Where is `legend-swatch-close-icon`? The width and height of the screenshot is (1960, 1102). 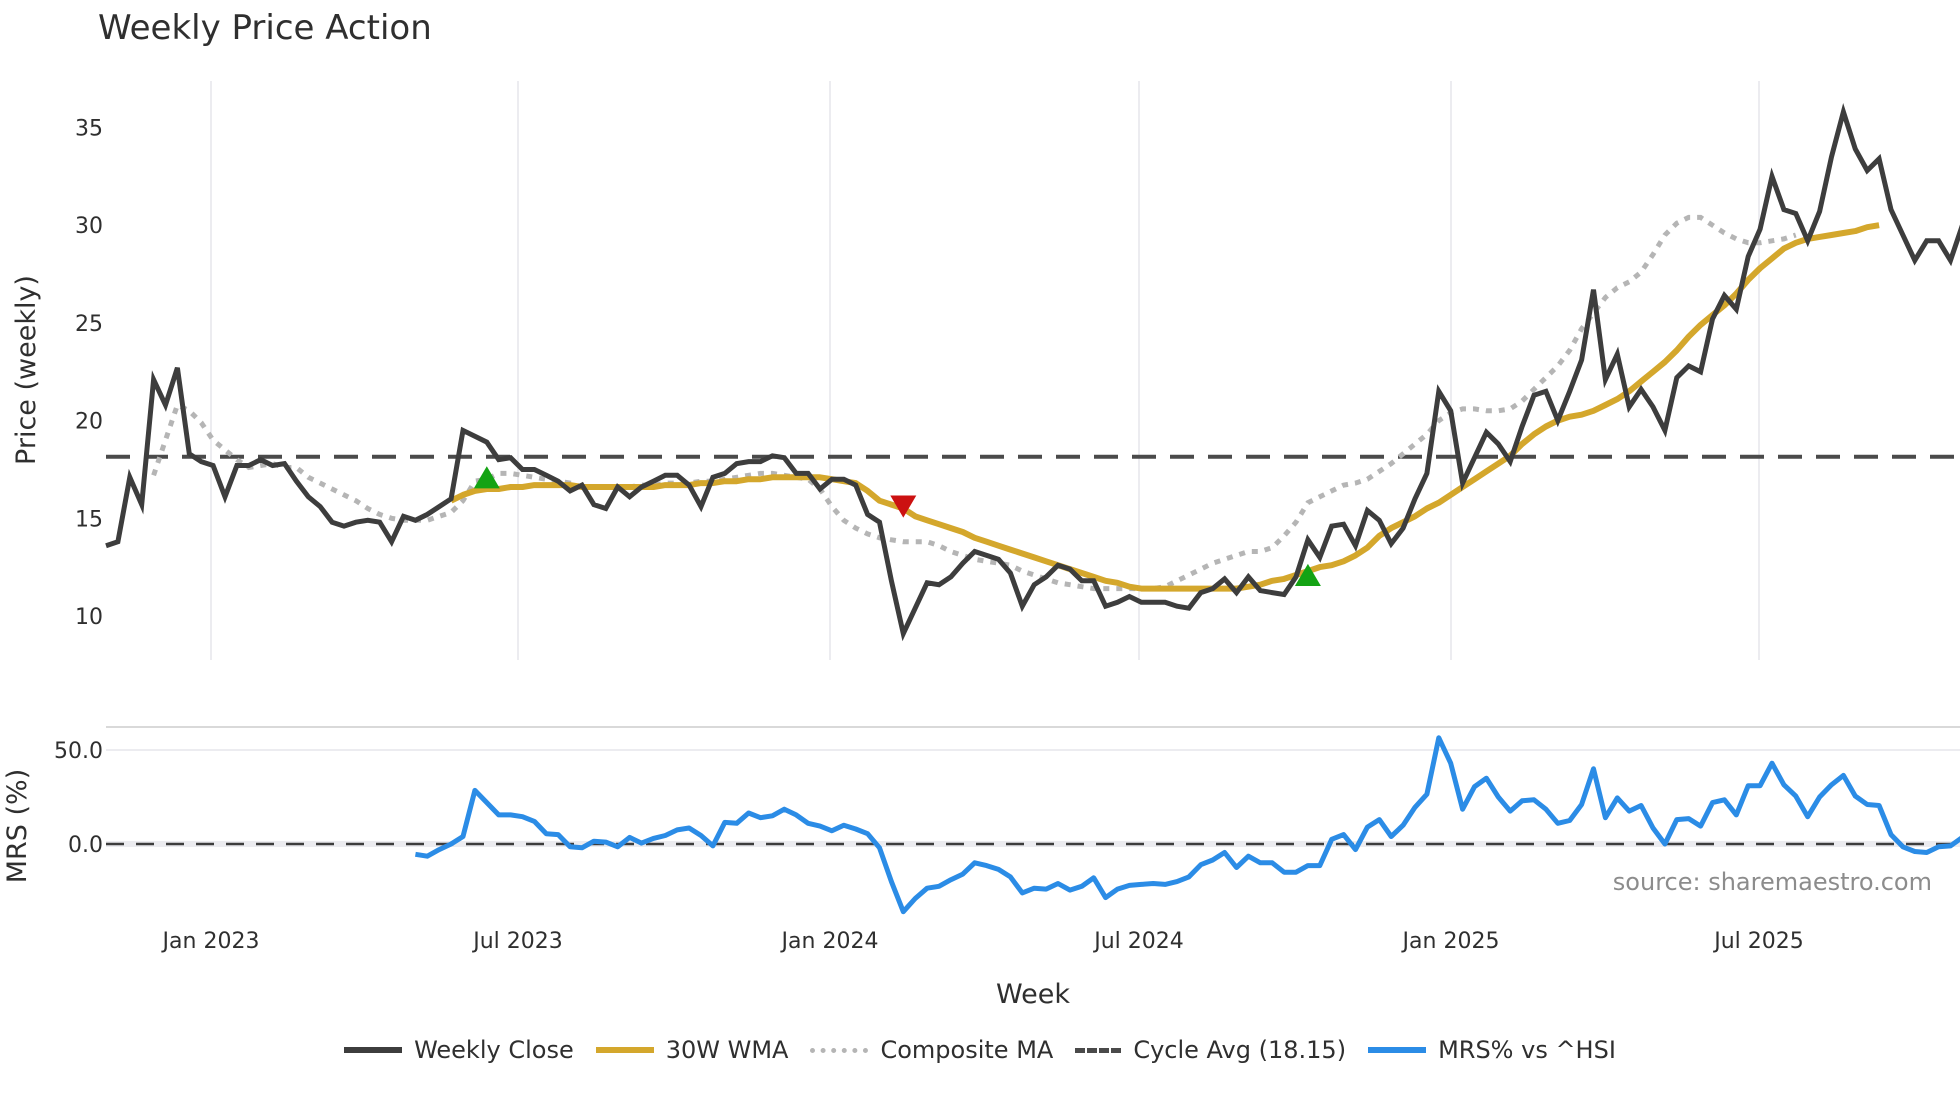 legend-swatch-close-icon is located at coordinates (373, 1050).